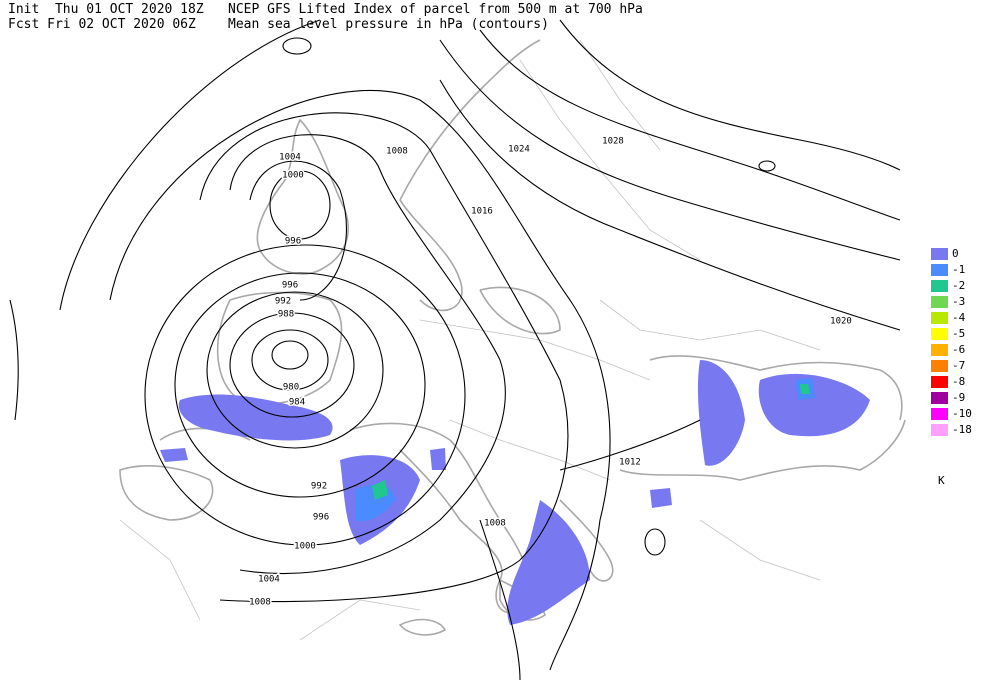 This screenshot has width=1000, height=680. I want to click on legend-label: -3, so click(958, 301).